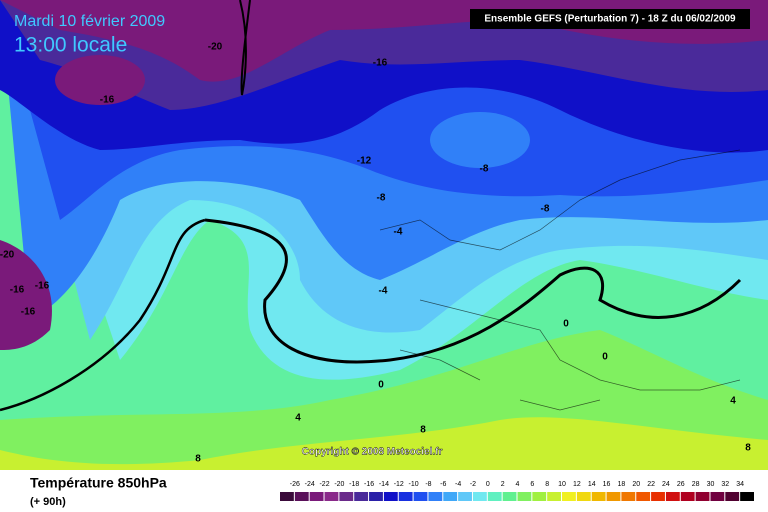  I want to click on legend-label: 24, so click(666, 484).